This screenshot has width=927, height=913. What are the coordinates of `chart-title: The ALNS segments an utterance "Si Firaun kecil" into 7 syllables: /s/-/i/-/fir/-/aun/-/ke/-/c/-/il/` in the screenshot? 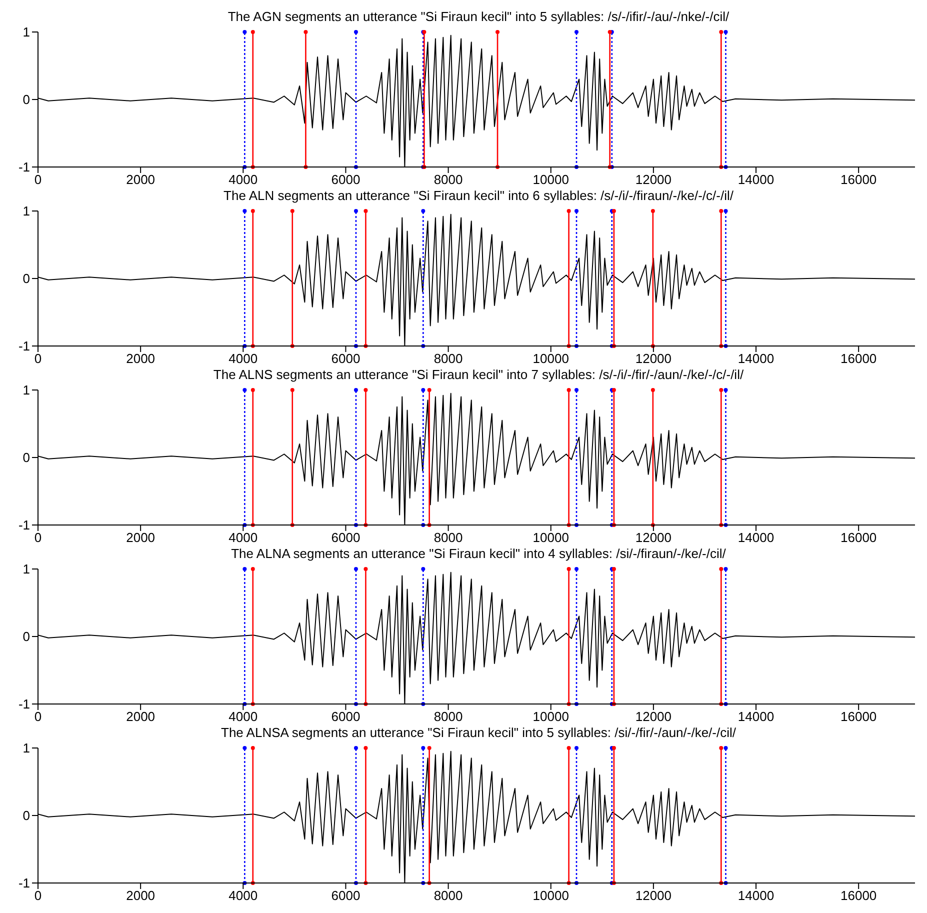 It's located at (478, 375).